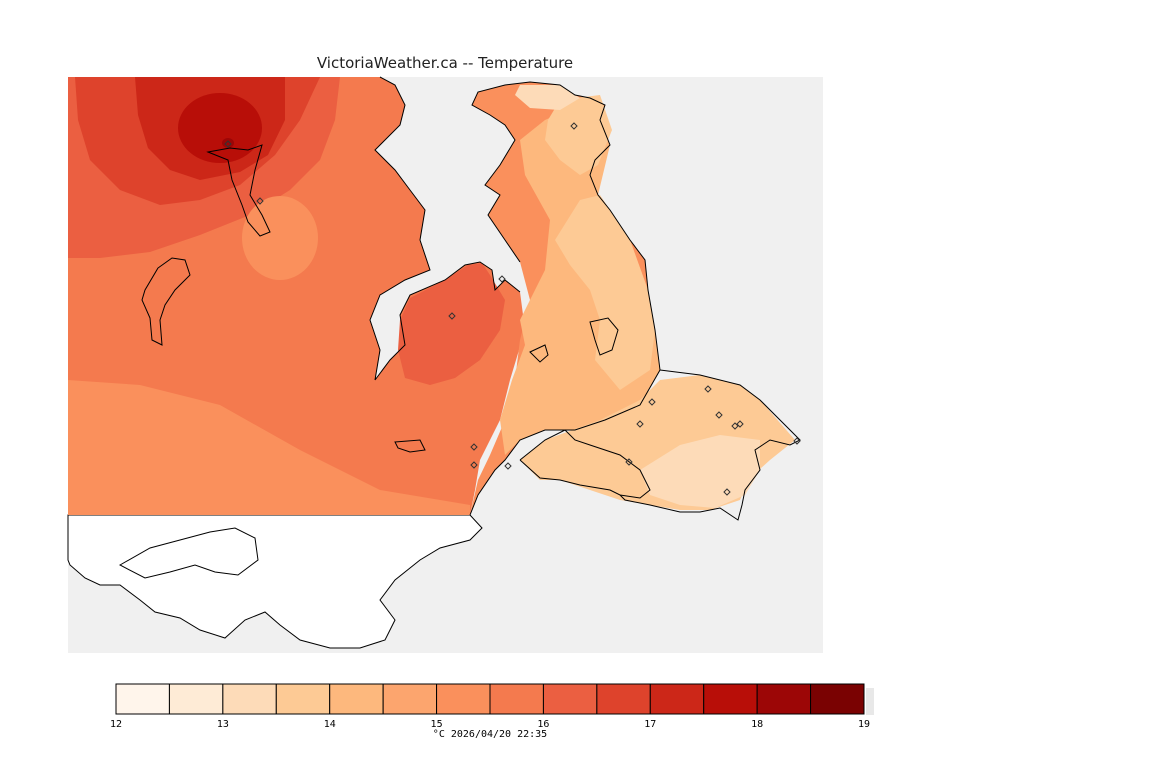 The image size is (1152, 768). Describe the element at coordinates (445, 63) in the screenshot. I see `map-title: VictoriaWeather.ca -- Temperature` at that location.